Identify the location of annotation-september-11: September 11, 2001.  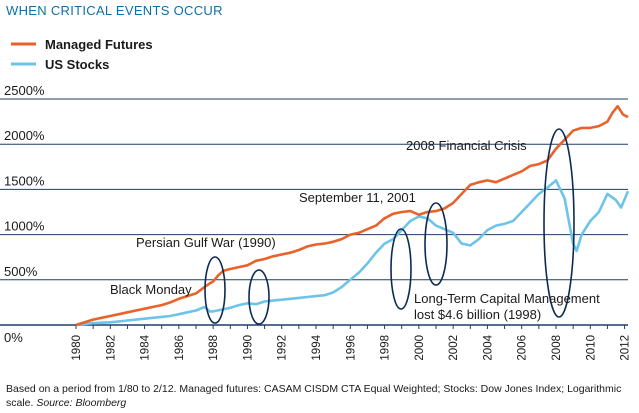
(357, 197).